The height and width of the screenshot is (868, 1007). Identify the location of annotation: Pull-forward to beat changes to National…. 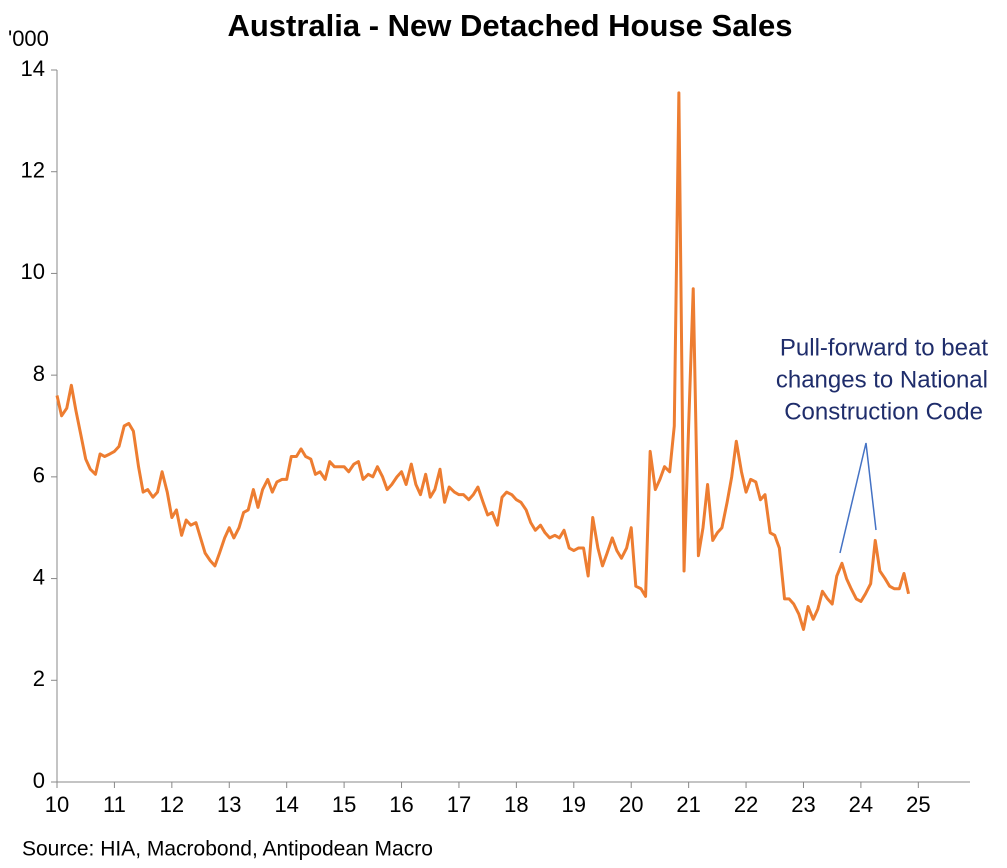
(882, 379).